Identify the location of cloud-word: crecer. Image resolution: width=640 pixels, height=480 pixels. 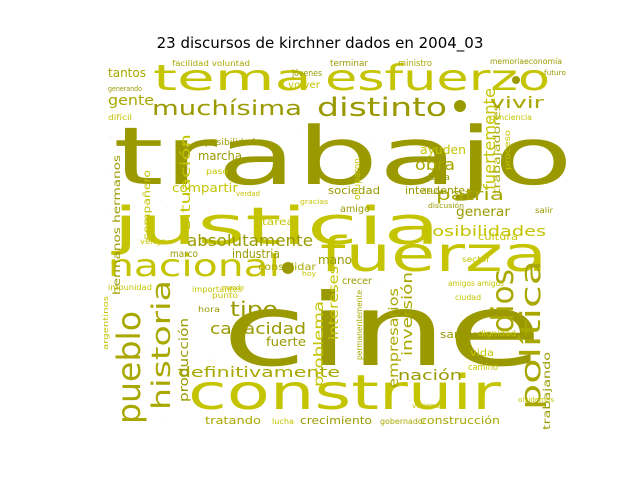
(357, 281).